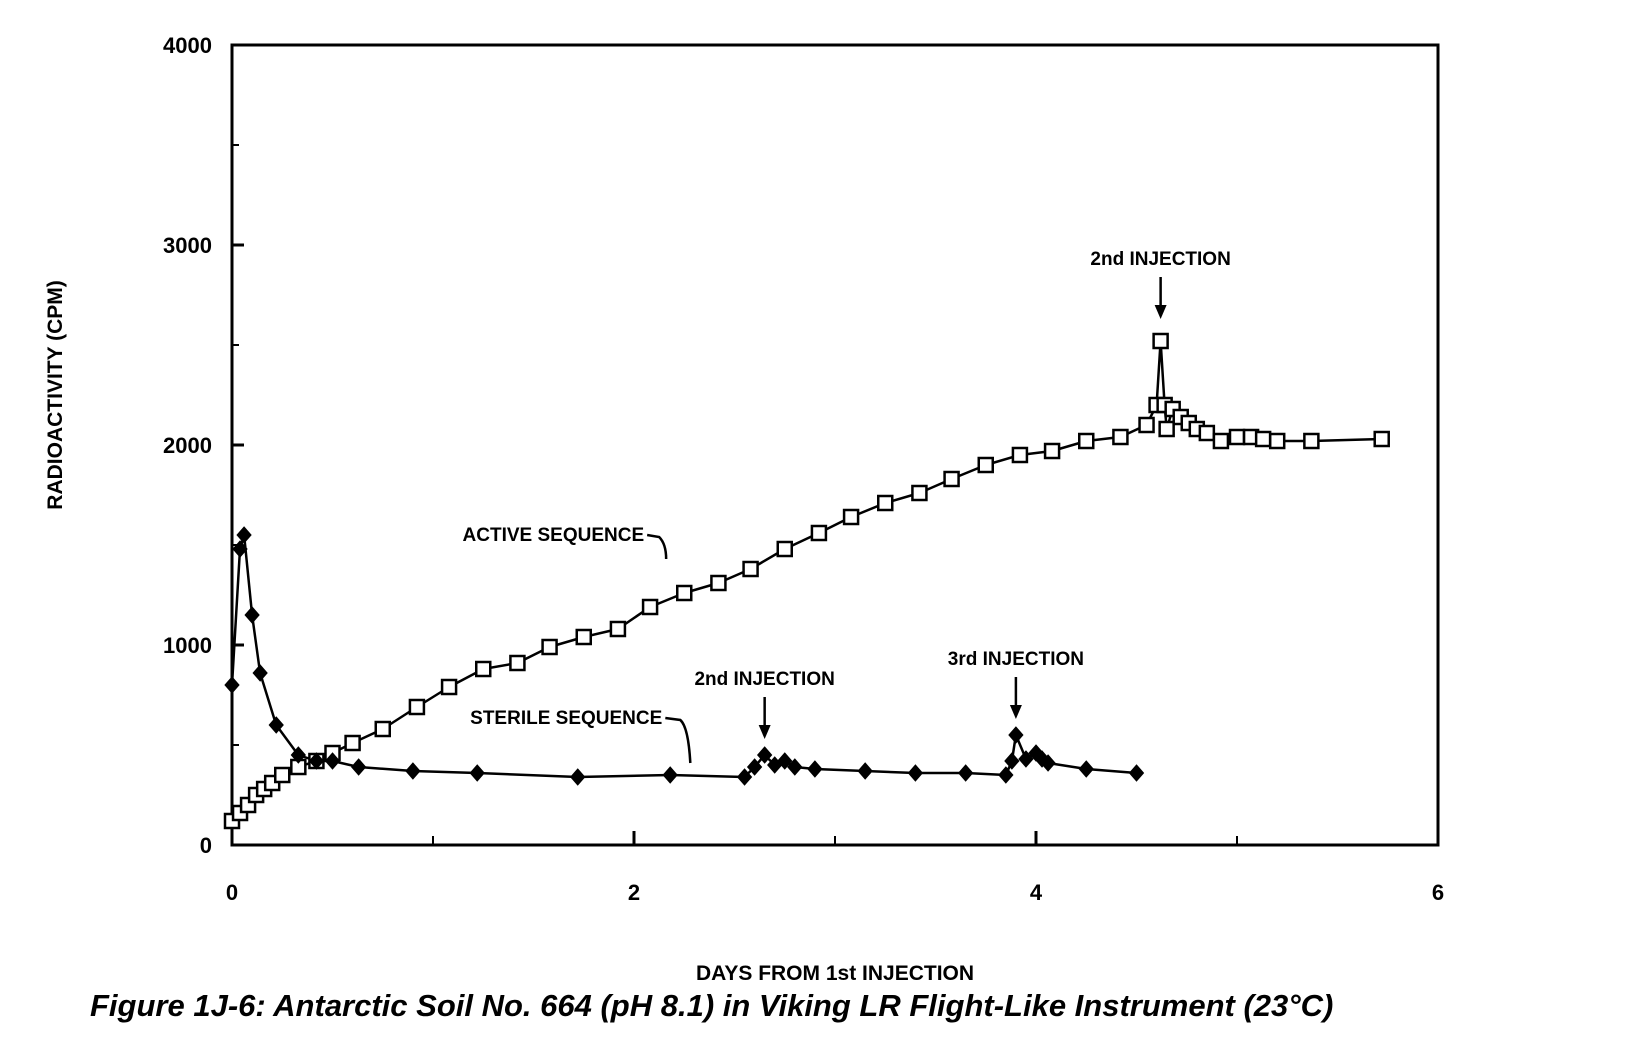  Describe the element at coordinates (657, 546) in the screenshot. I see `annotation-leader-active` at that location.